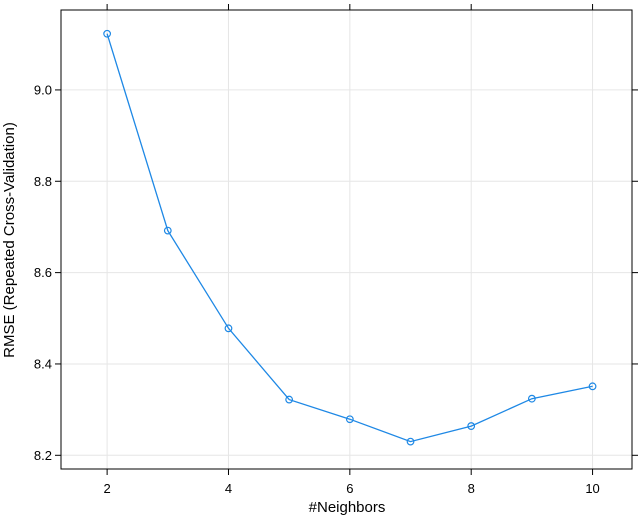 This screenshot has height=526, width=640. What do you see at coordinates (228, 488) in the screenshot?
I see `x-tick-label: 4` at bounding box center [228, 488].